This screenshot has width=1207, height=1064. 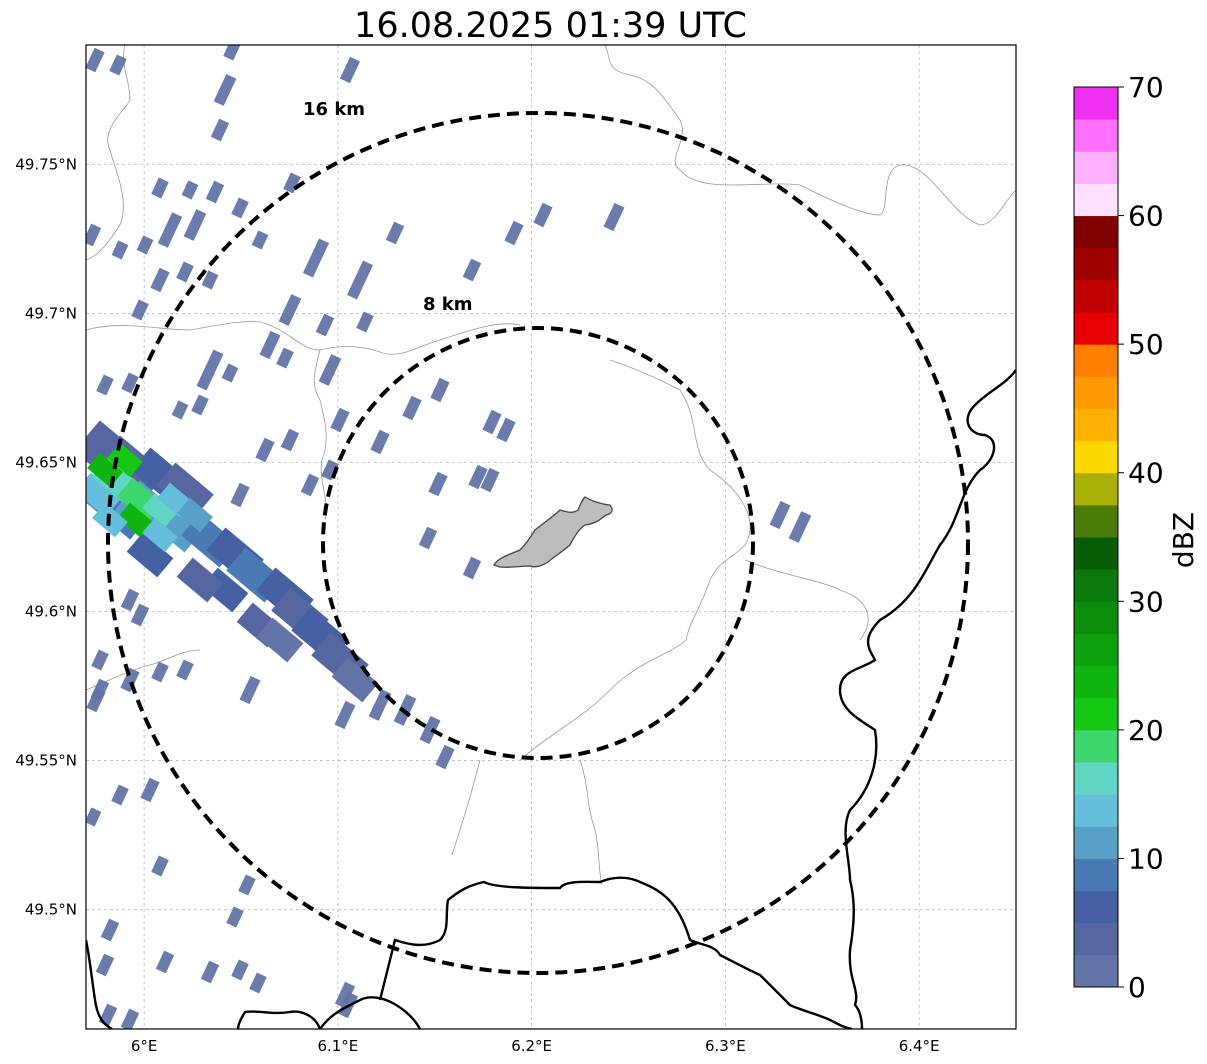 What do you see at coordinates (919, 1046) in the screenshot?
I see `lon-tick-label: 6.4°E` at bounding box center [919, 1046].